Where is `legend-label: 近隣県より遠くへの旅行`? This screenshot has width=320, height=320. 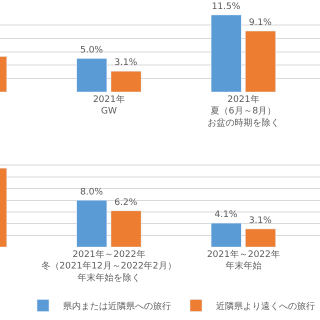
legend-label: 近隣県より遠くへの旅行 is located at coordinates (265, 306).